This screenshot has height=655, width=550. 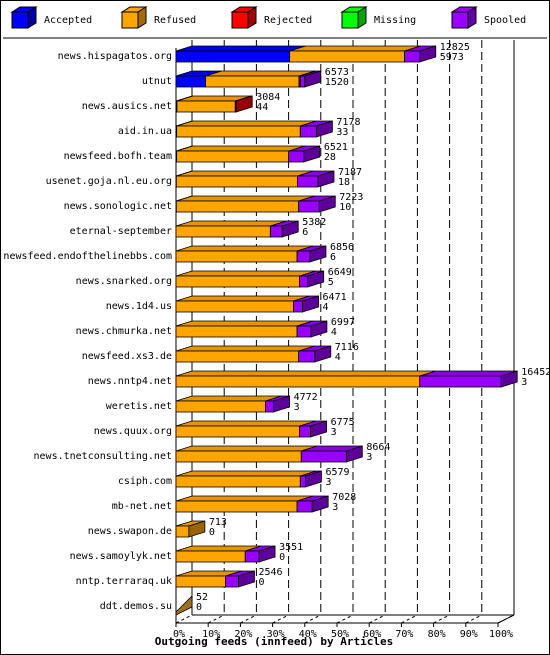 What do you see at coordinates (378, 447) in the screenshot?
I see `value-offered-label: 8664` at bounding box center [378, 447].